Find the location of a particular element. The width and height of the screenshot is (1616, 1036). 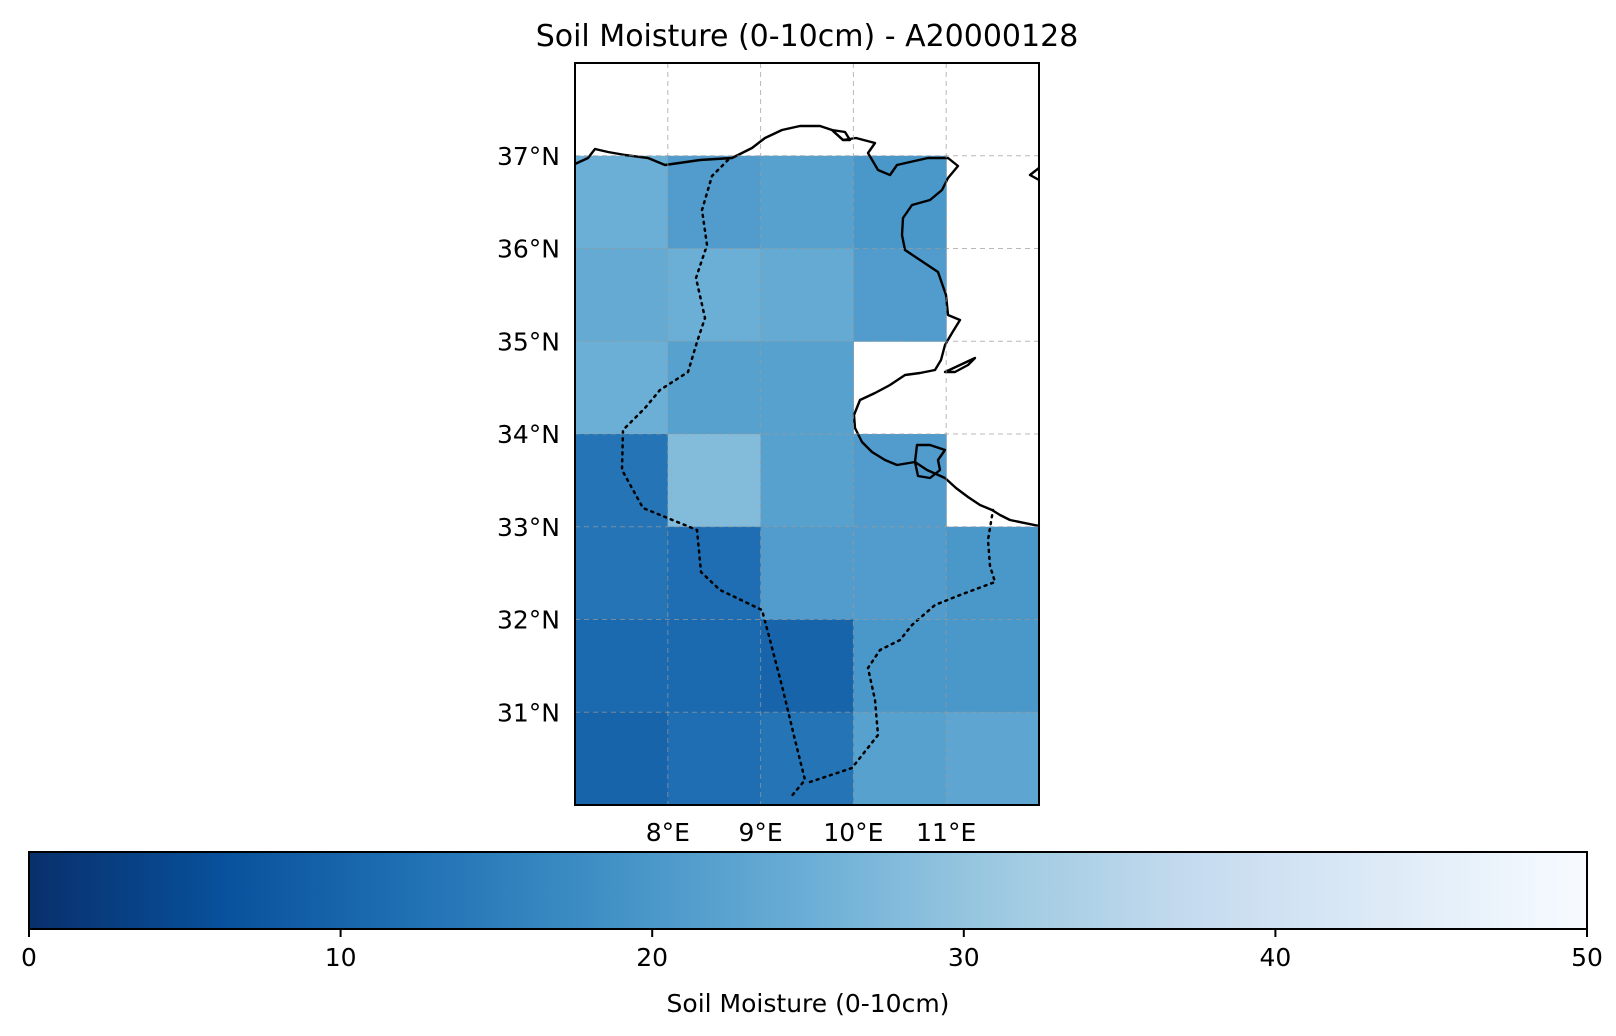

colorbar-tick-label: 50 is located at coordinates (1587, 957).